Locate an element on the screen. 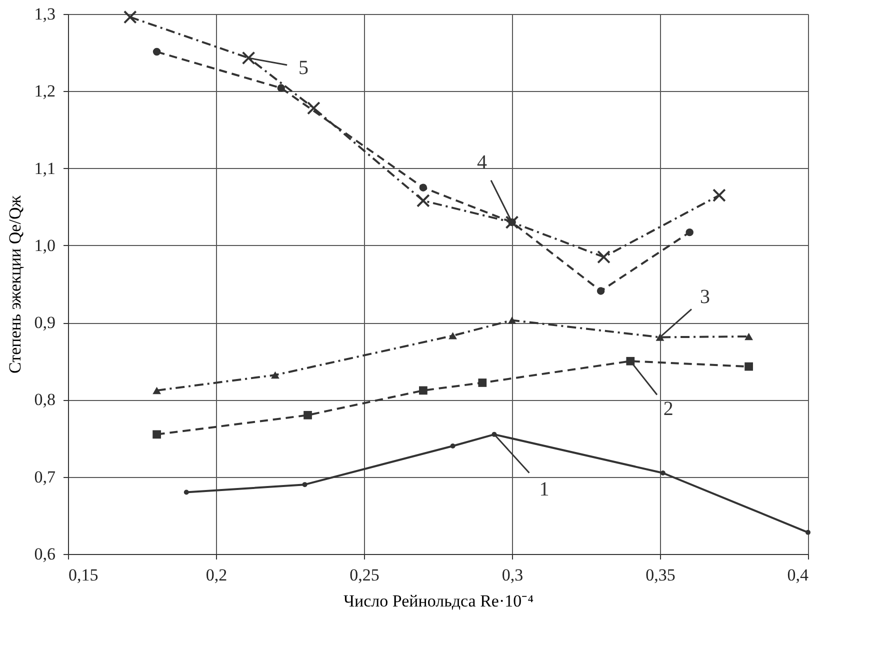 The image size is (876, 651). y-tick-label: 0,8 is located at coordinates (45, 400).